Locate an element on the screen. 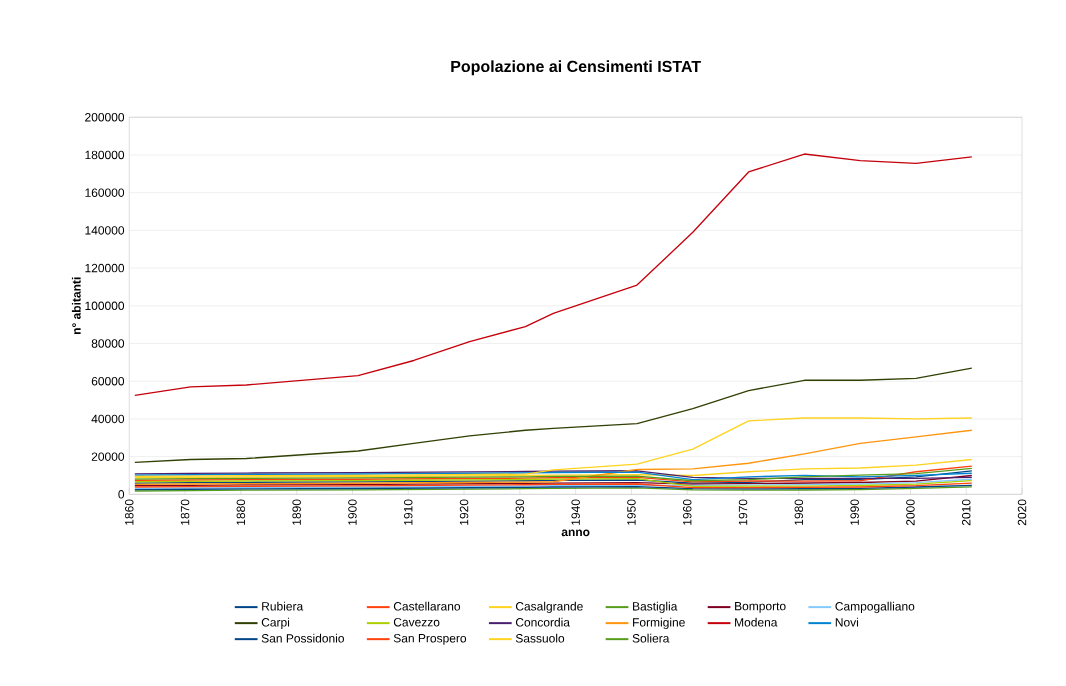  legend-label: Rubiera is located at coordinates (283, 606).